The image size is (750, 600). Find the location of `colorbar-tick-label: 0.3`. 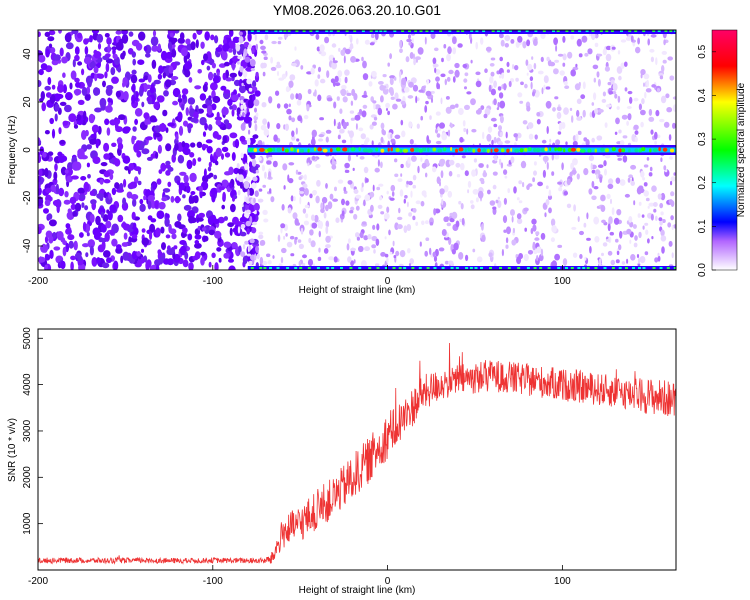

colorbar-tick-label: 0.3 is located at coordinates (702, 139).